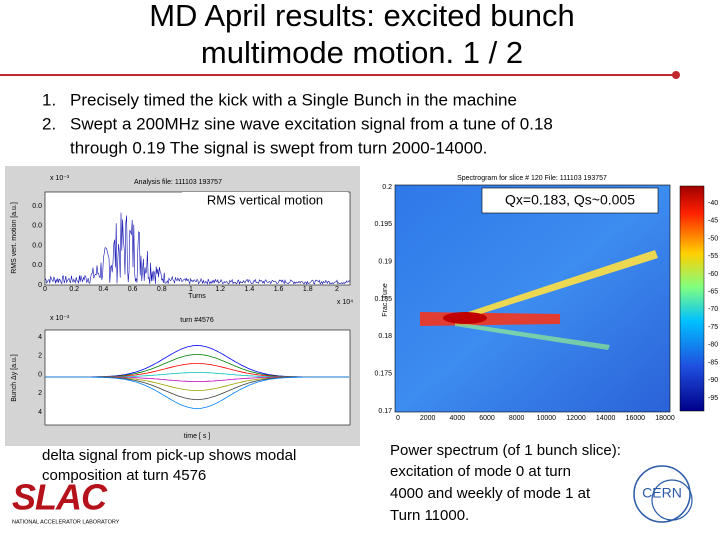  What do you see at coordinates (517, 418) in the screenshot?
I see `x-tick-label: 8000` at bounding box center [517, 418].